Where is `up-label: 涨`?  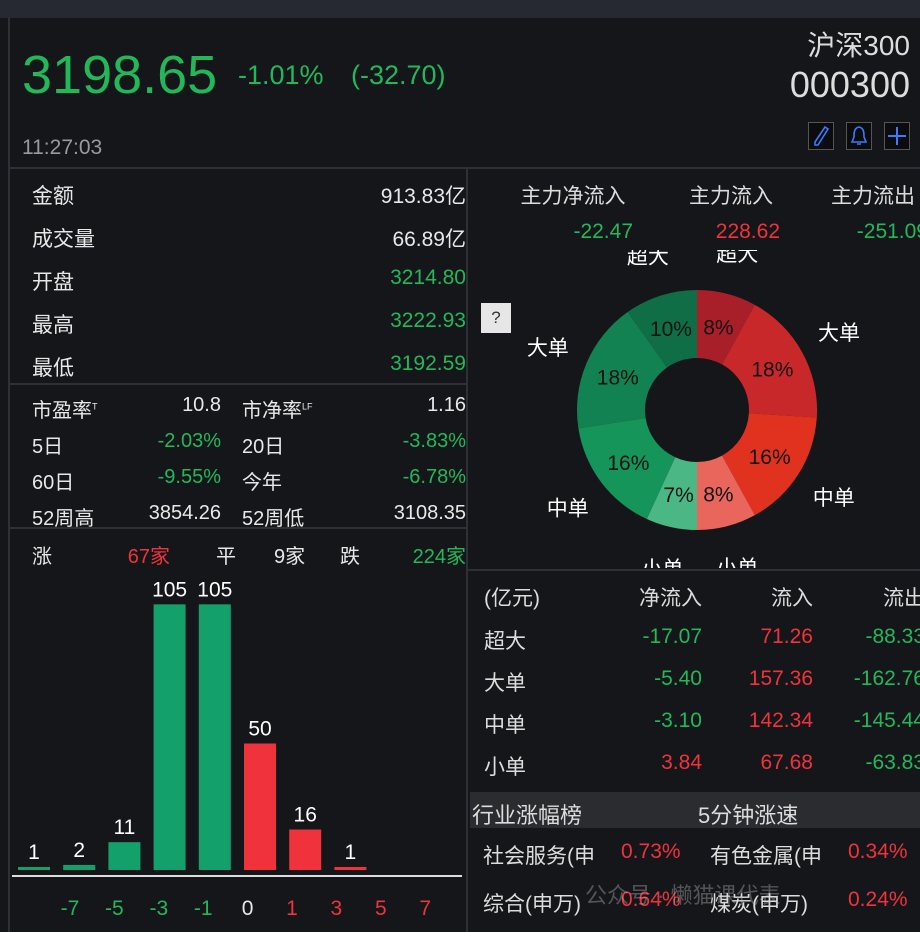
up-label: 涨 is located at coordinates (42, 557).